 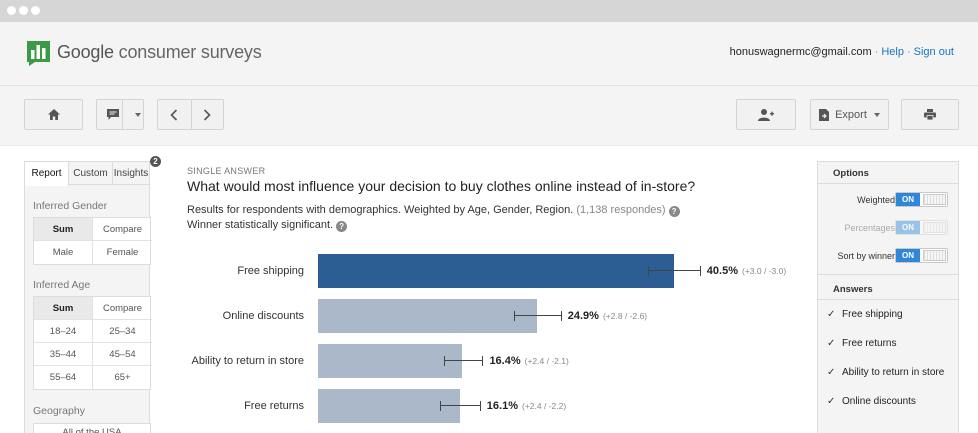 What do you see at coordinates (544, 406) in the screenshot?
I see `confidence-interval-text: (+2.4 / -2.2)` at bounding box center [544, 406].